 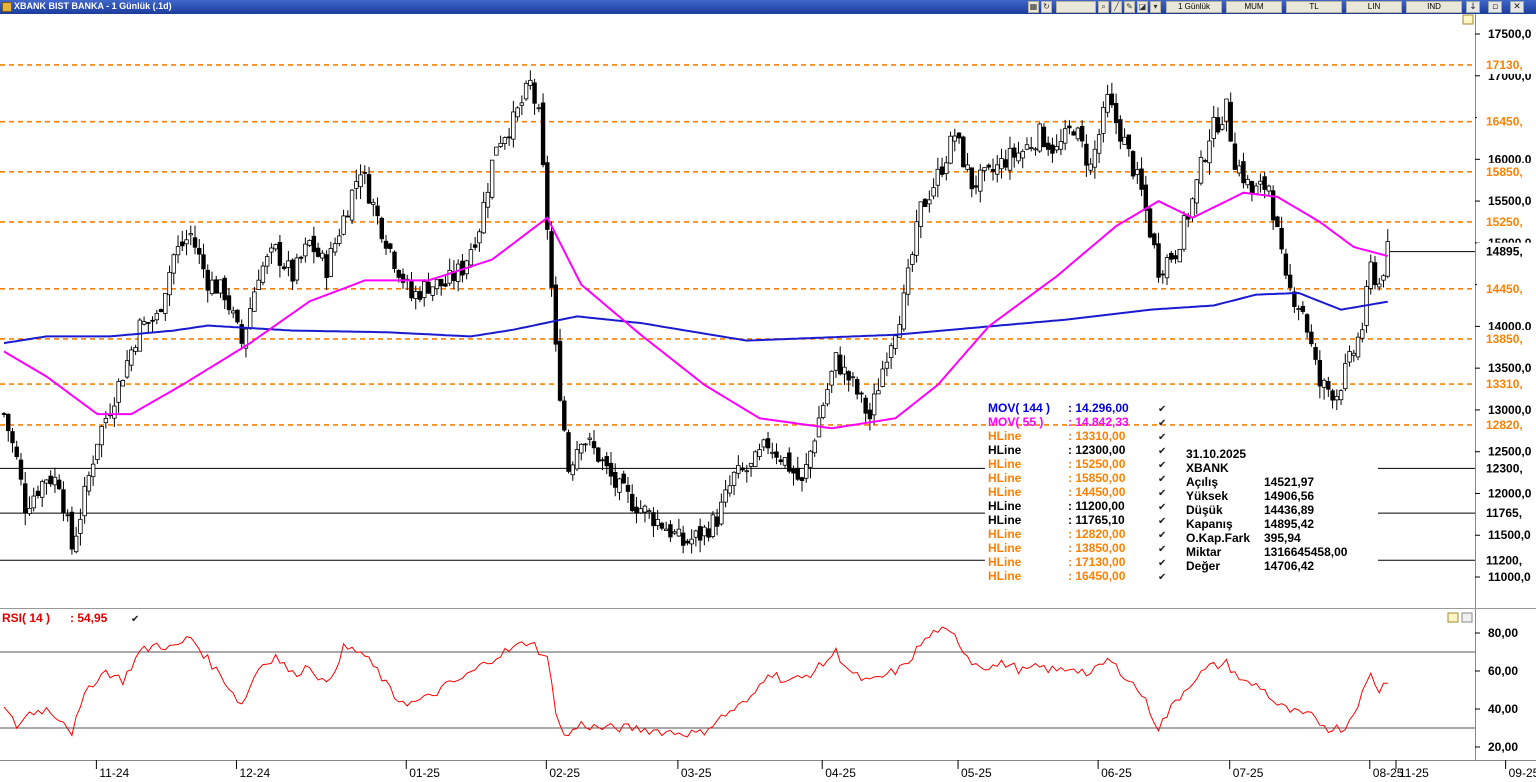 What do you see at coordinates (135, 619) in the screenshot?
I see `rsi-check-icon: ✔` at bounding box center [135, 619].